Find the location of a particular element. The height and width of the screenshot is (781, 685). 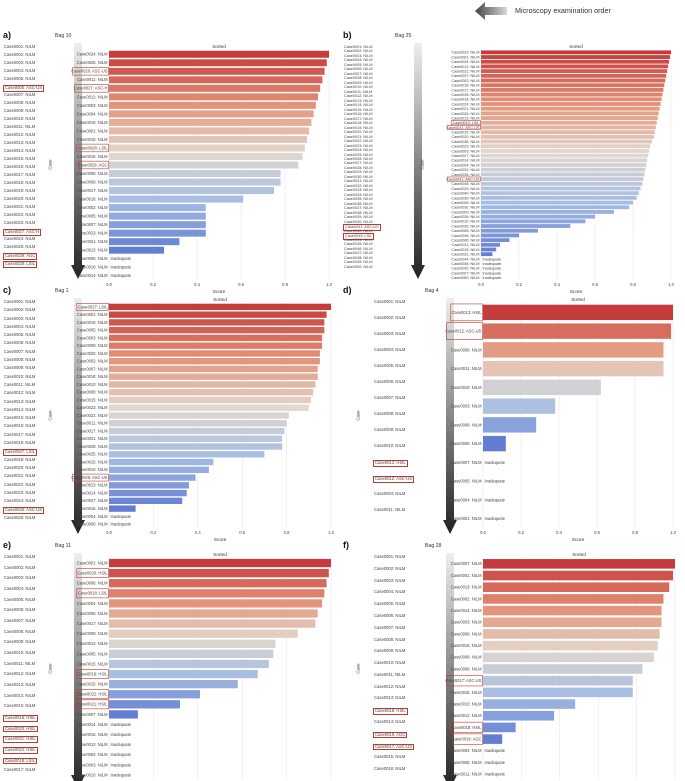

order-arrow-icon is located at coordinates (418, 161).